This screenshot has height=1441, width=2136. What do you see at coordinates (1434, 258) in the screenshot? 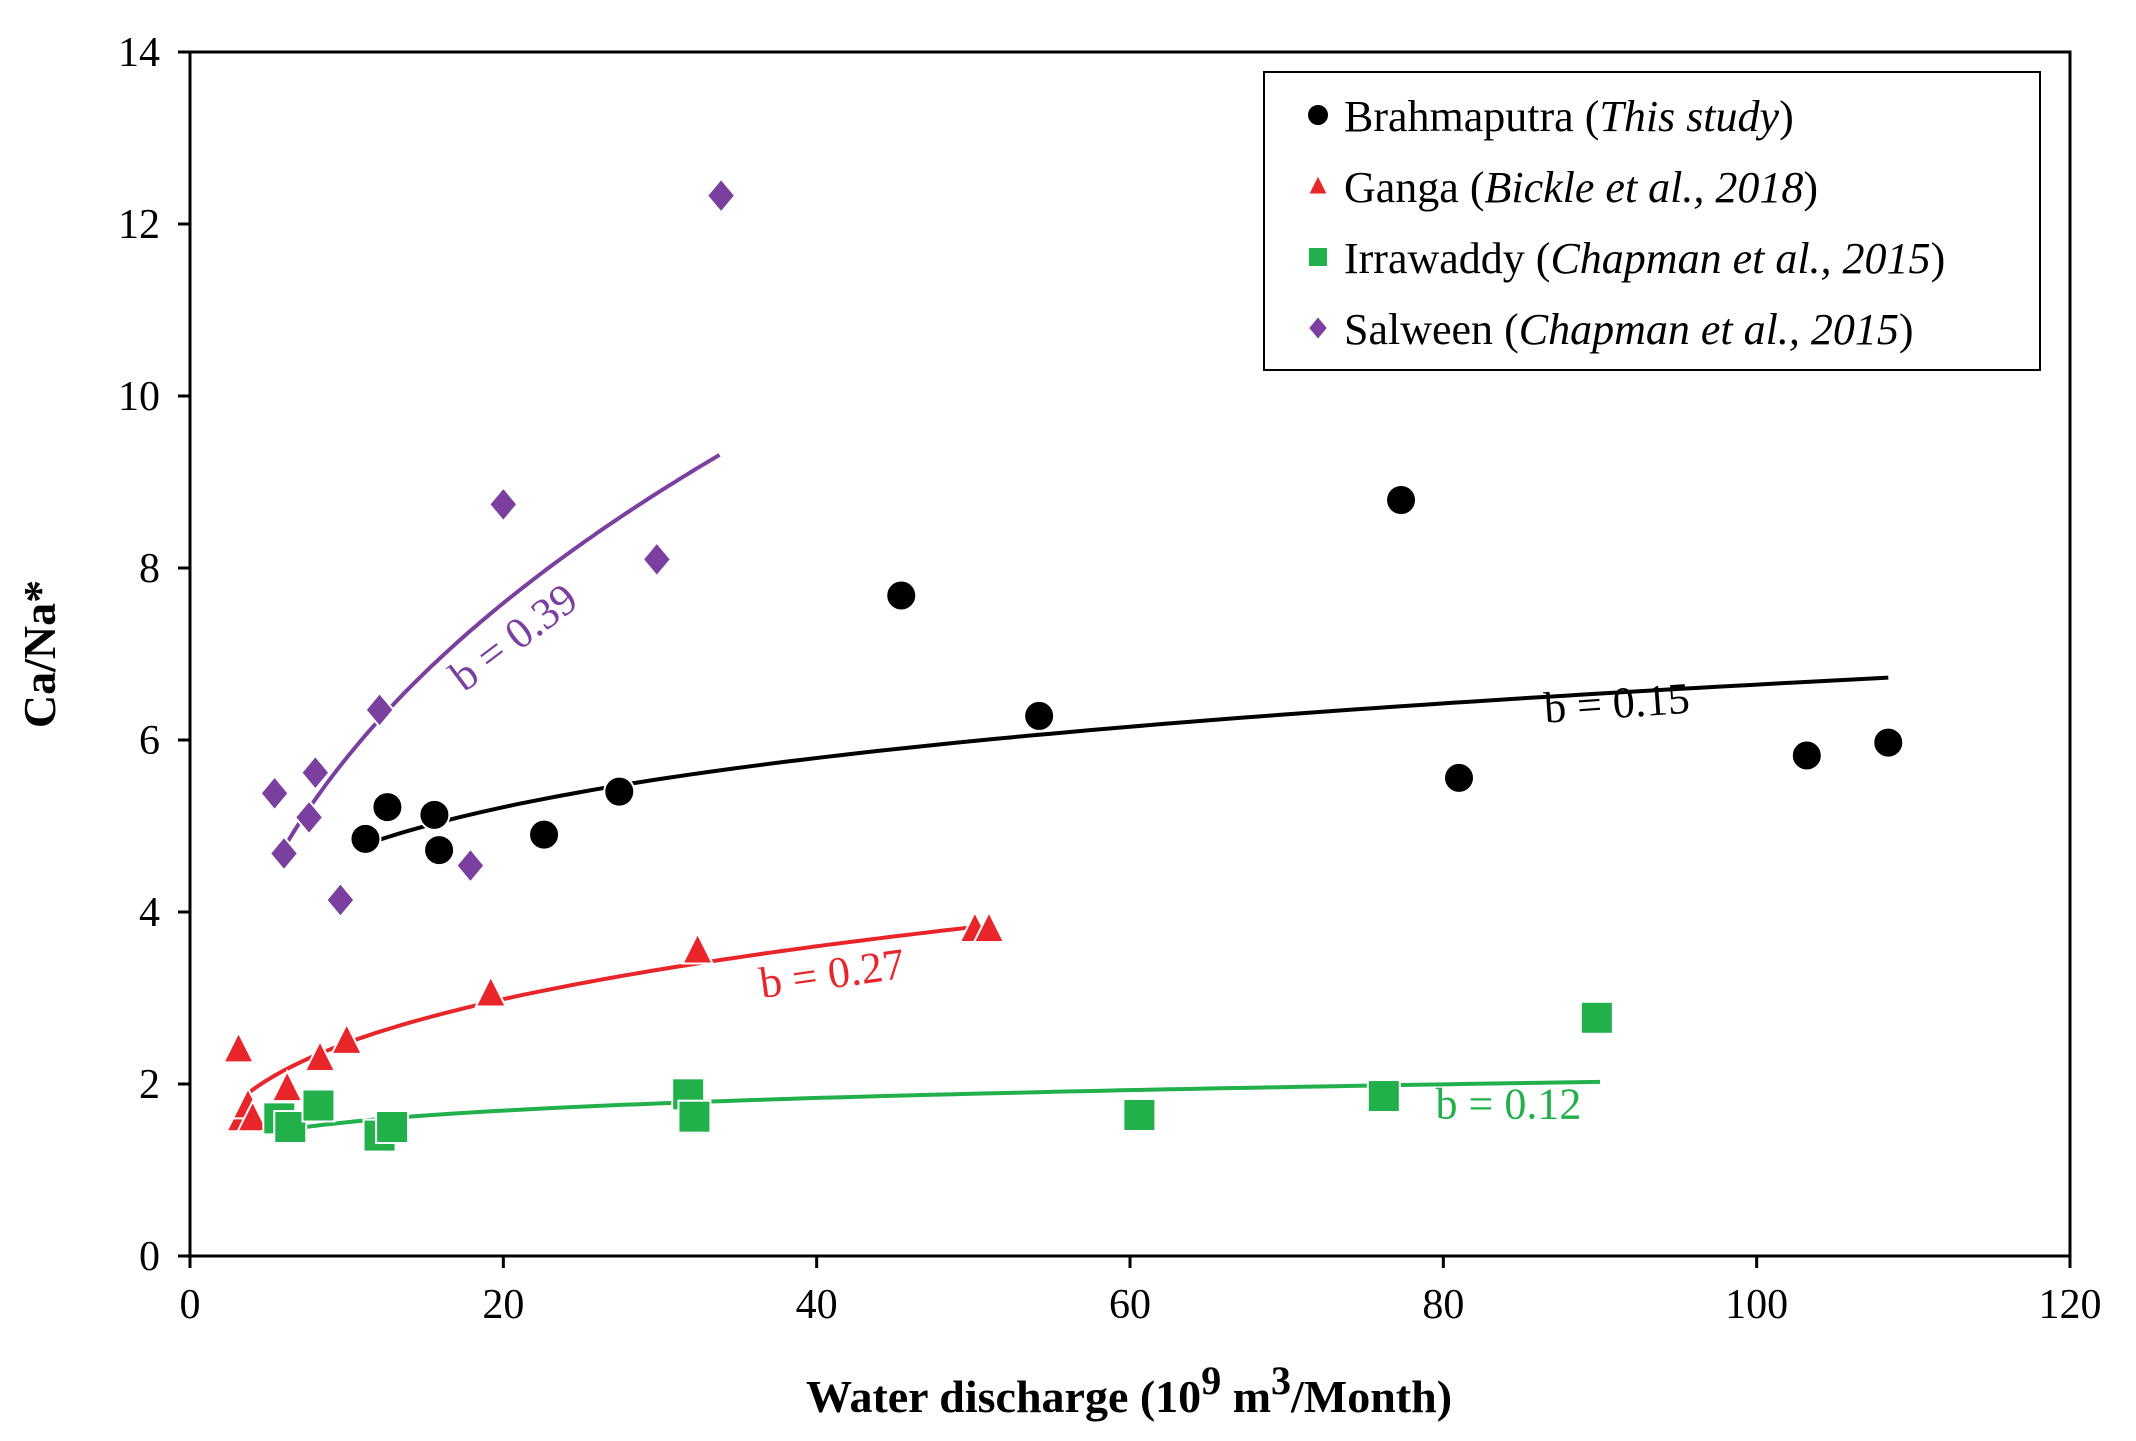
I see `legend-series-name: Irrawaddy` at bounding box center [1434, 258].